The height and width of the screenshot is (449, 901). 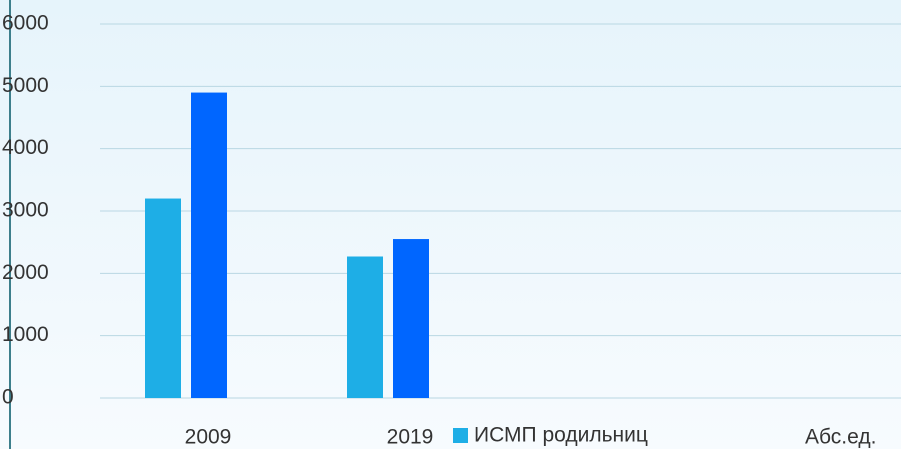 What do you see at coordinates (410, 437) in the screenshot?
I see `x-tick-label: 2019` at bounding box center [410, 437].